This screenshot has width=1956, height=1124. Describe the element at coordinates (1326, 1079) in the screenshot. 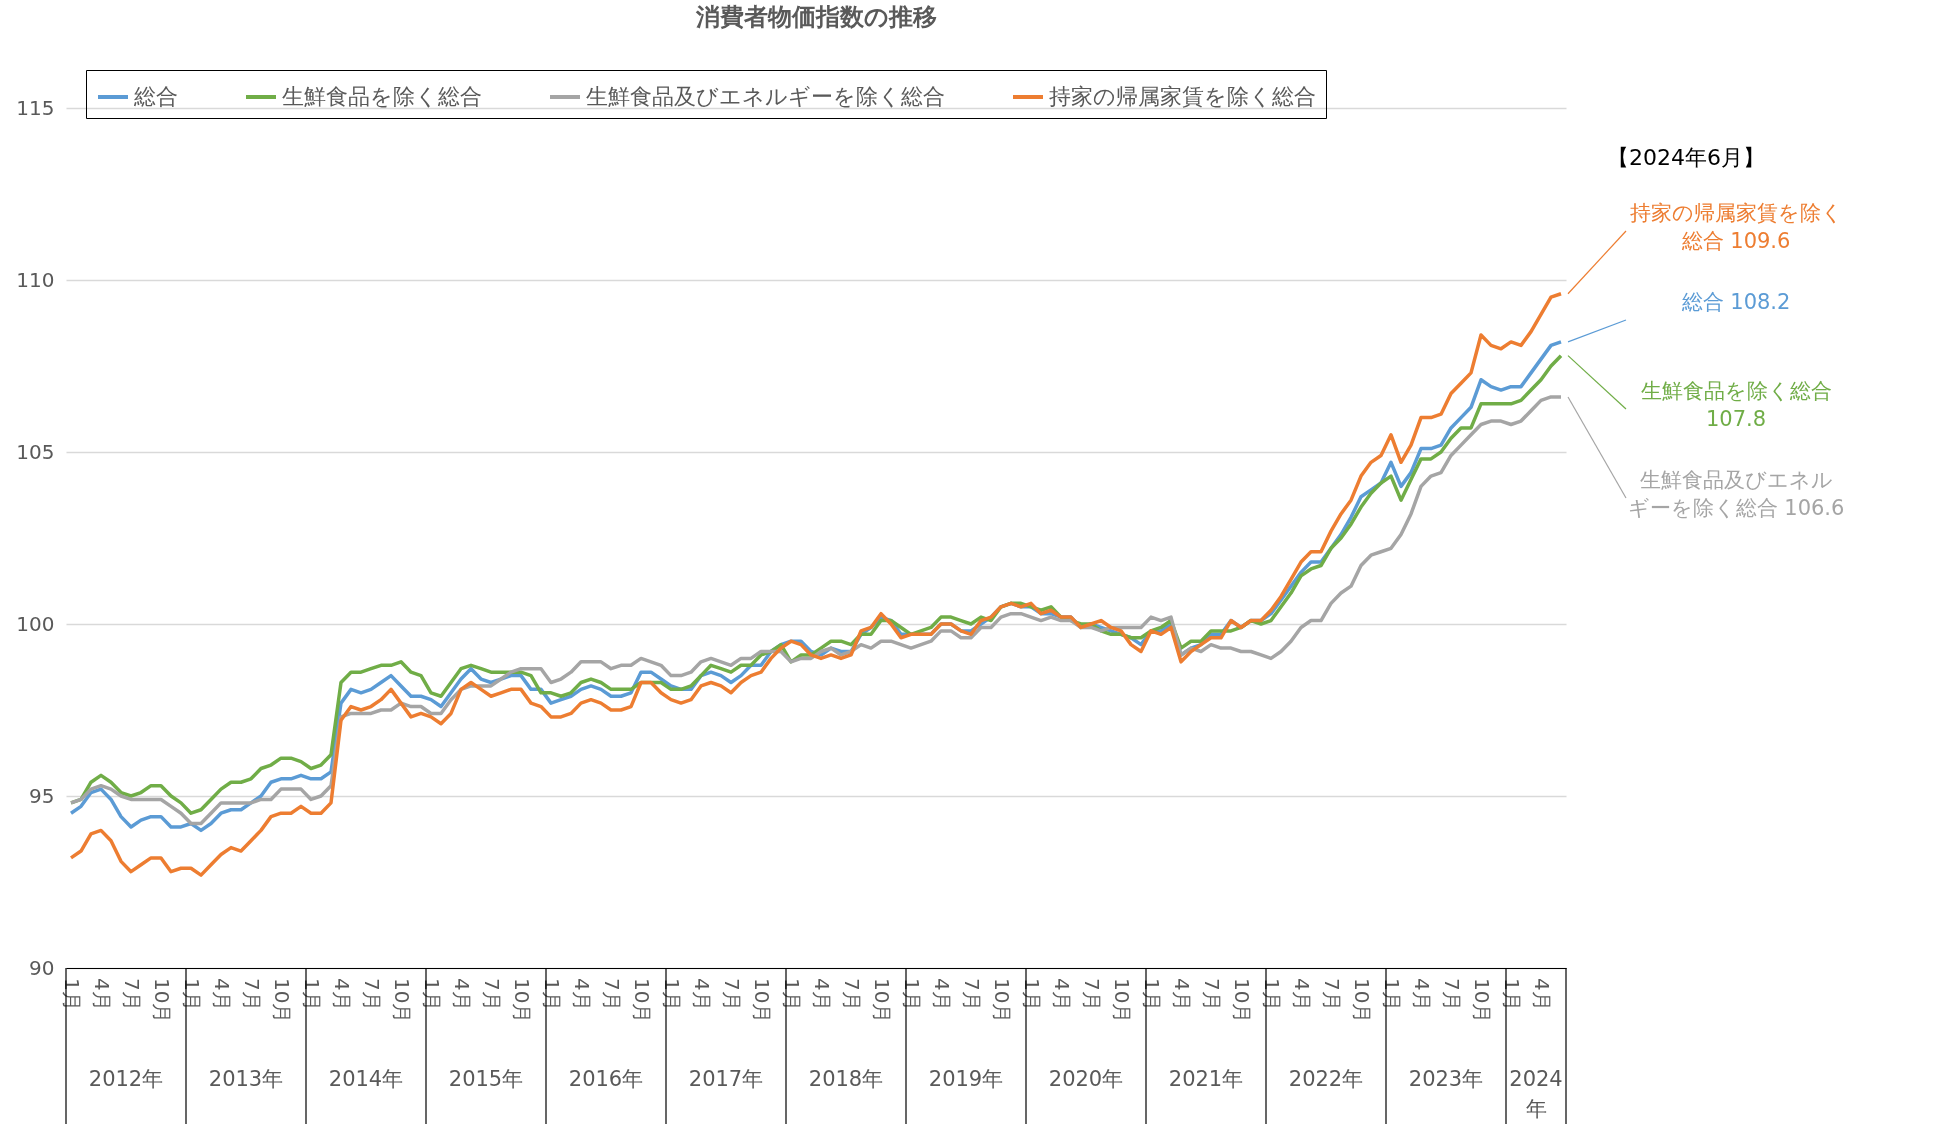

I see `text: 2022年` at that location.